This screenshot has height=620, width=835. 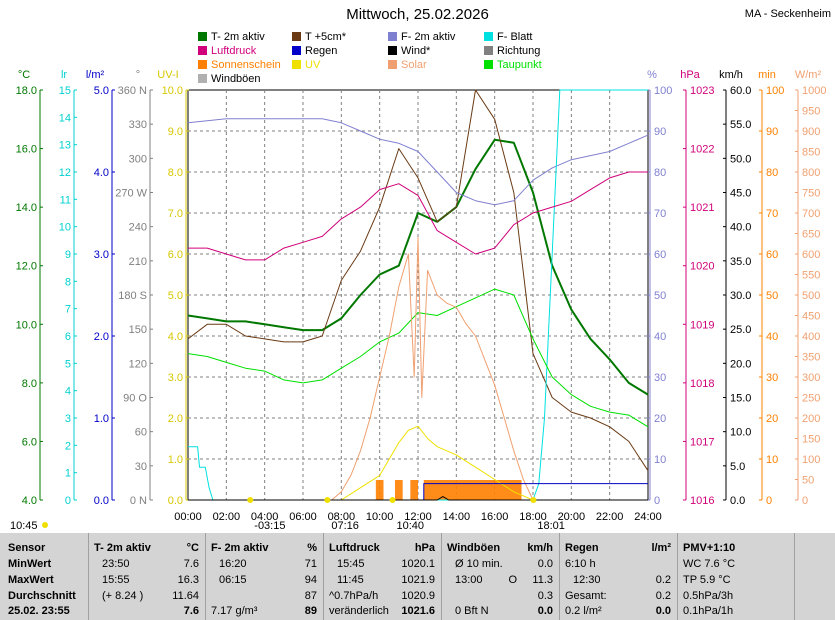 What do you see at coordinates (418, 517) in the screenshot?
I see `x-tick-label: 12:00` at bounding box center [418, 517].